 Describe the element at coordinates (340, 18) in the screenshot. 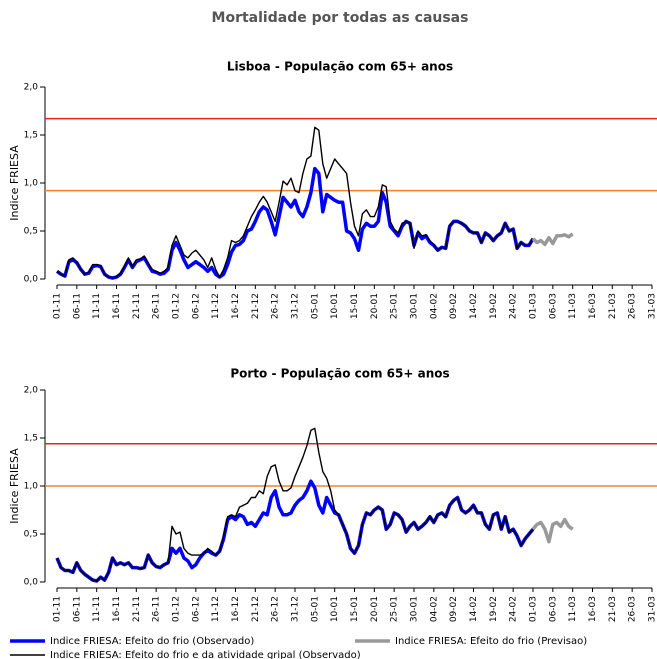

I see `figure-title: Mortalidade por todas as causas` at that location.